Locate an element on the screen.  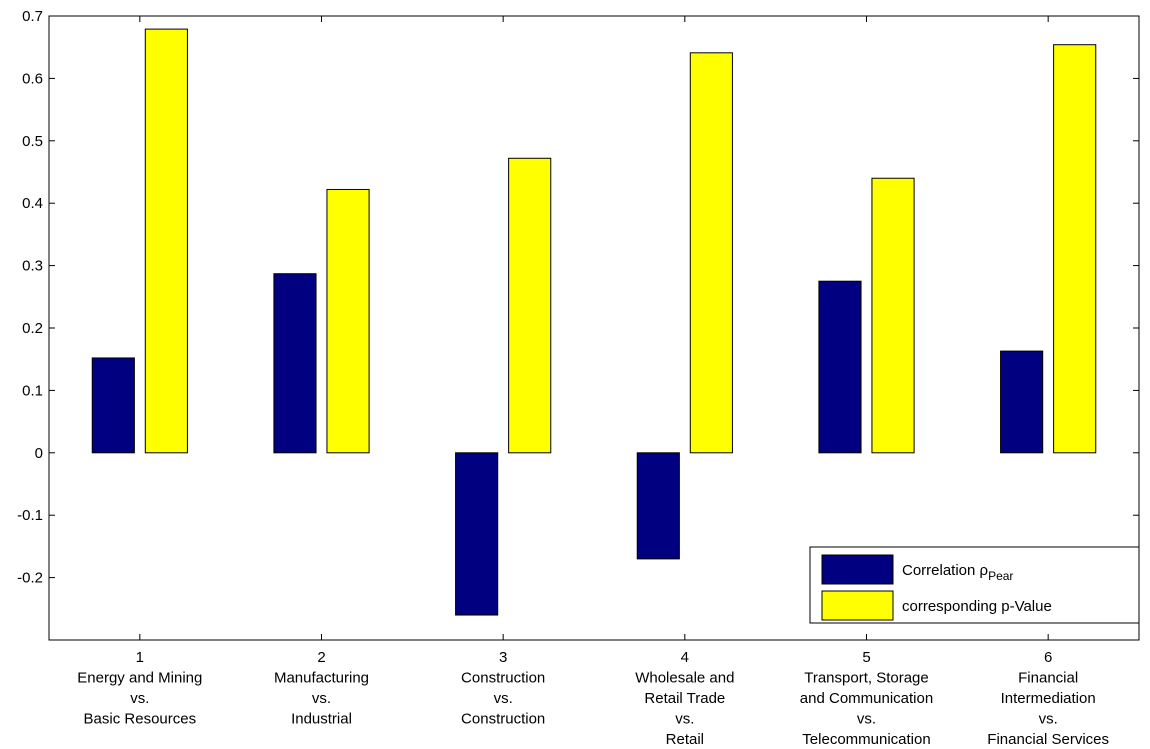
x-tick-label: Wholesale and is located at coordinates (684, 678).